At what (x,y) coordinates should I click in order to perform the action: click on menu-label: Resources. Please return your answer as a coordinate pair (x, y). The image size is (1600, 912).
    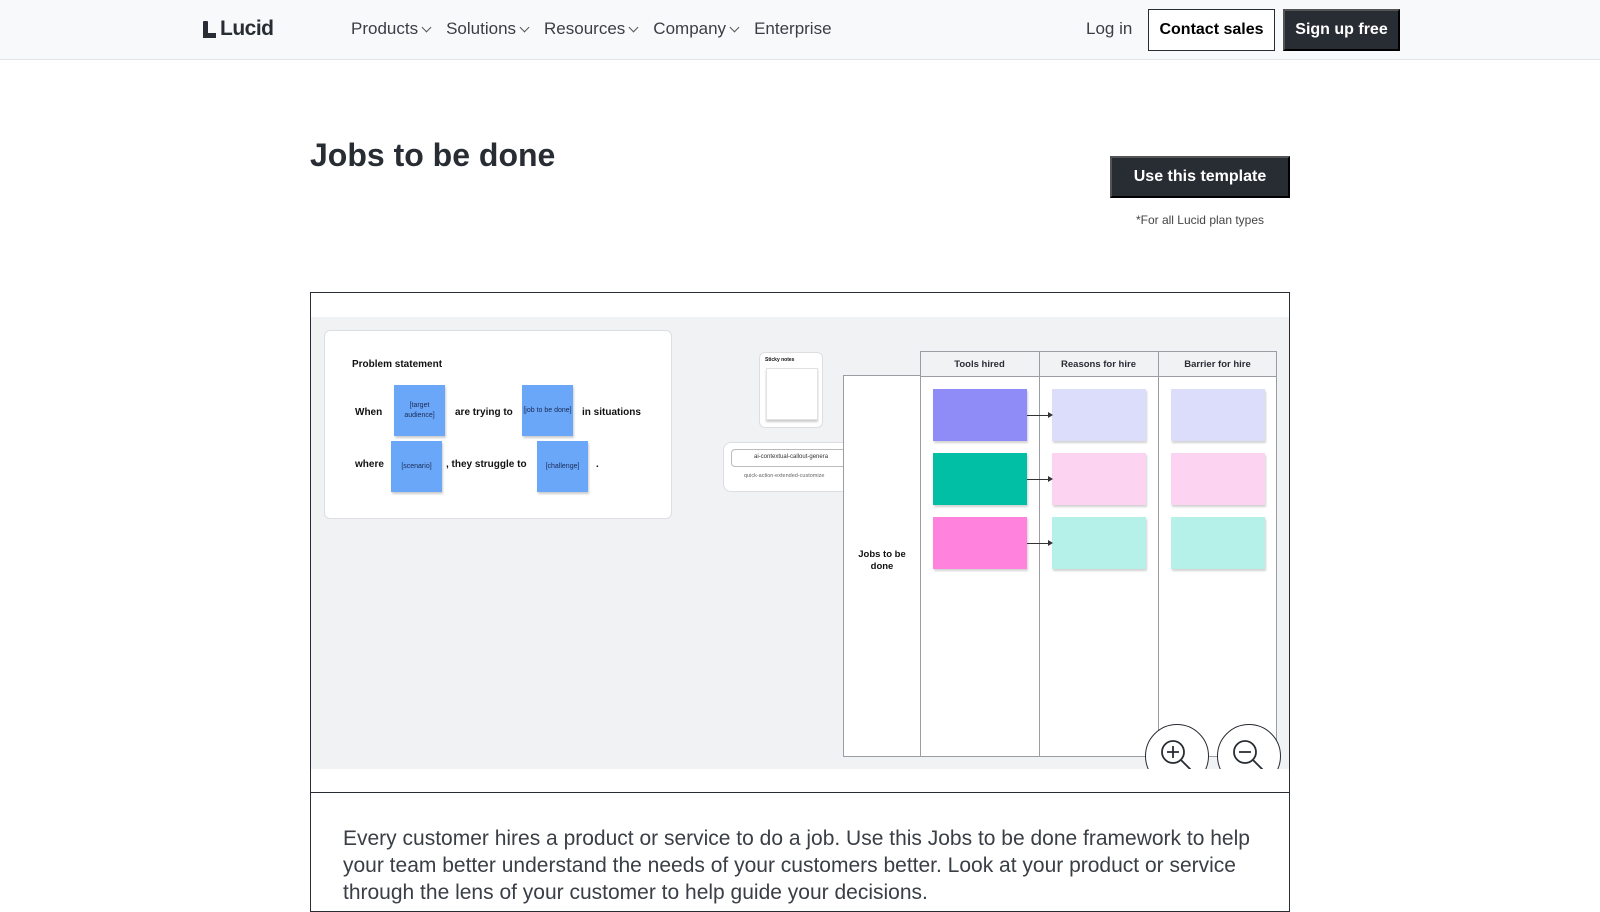
    Looking at the image, I should click on (585, 28).